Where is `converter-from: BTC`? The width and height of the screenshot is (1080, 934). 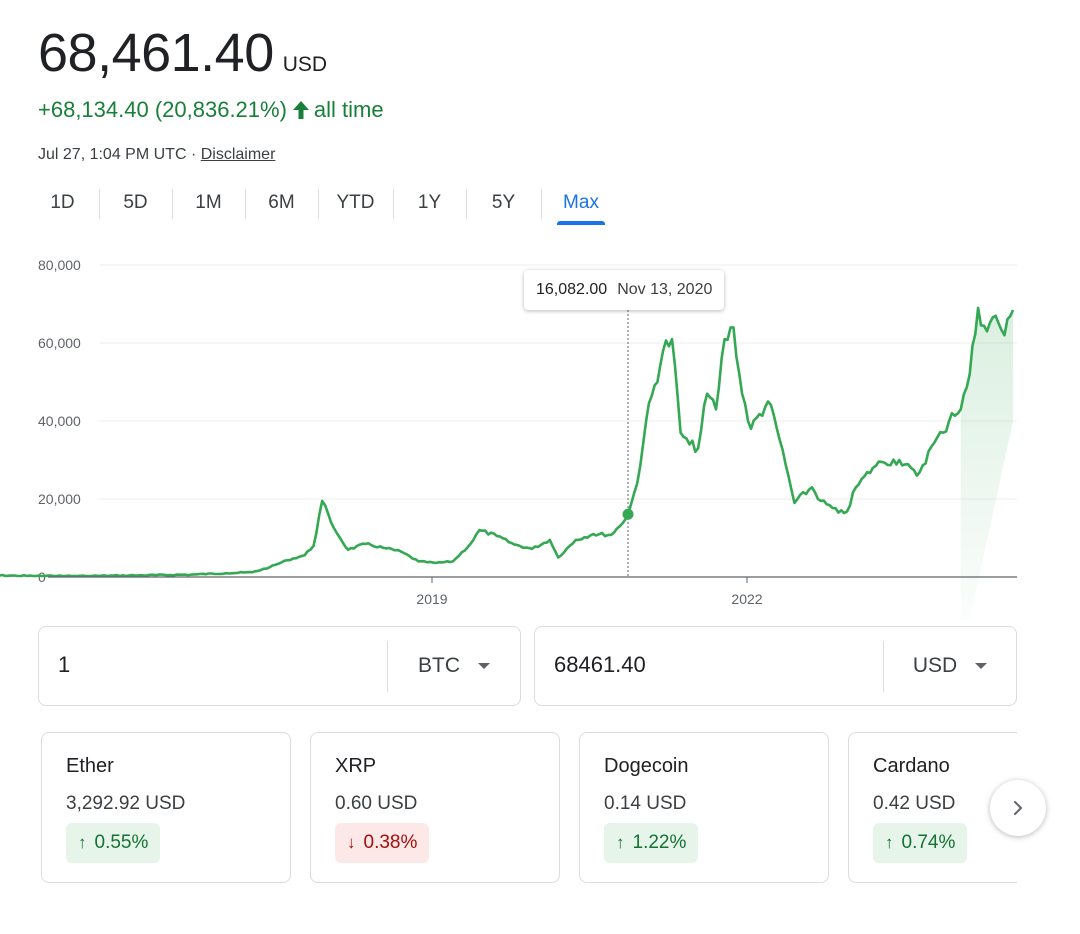
converter-from: BTC is located at coordinates (279, 666).